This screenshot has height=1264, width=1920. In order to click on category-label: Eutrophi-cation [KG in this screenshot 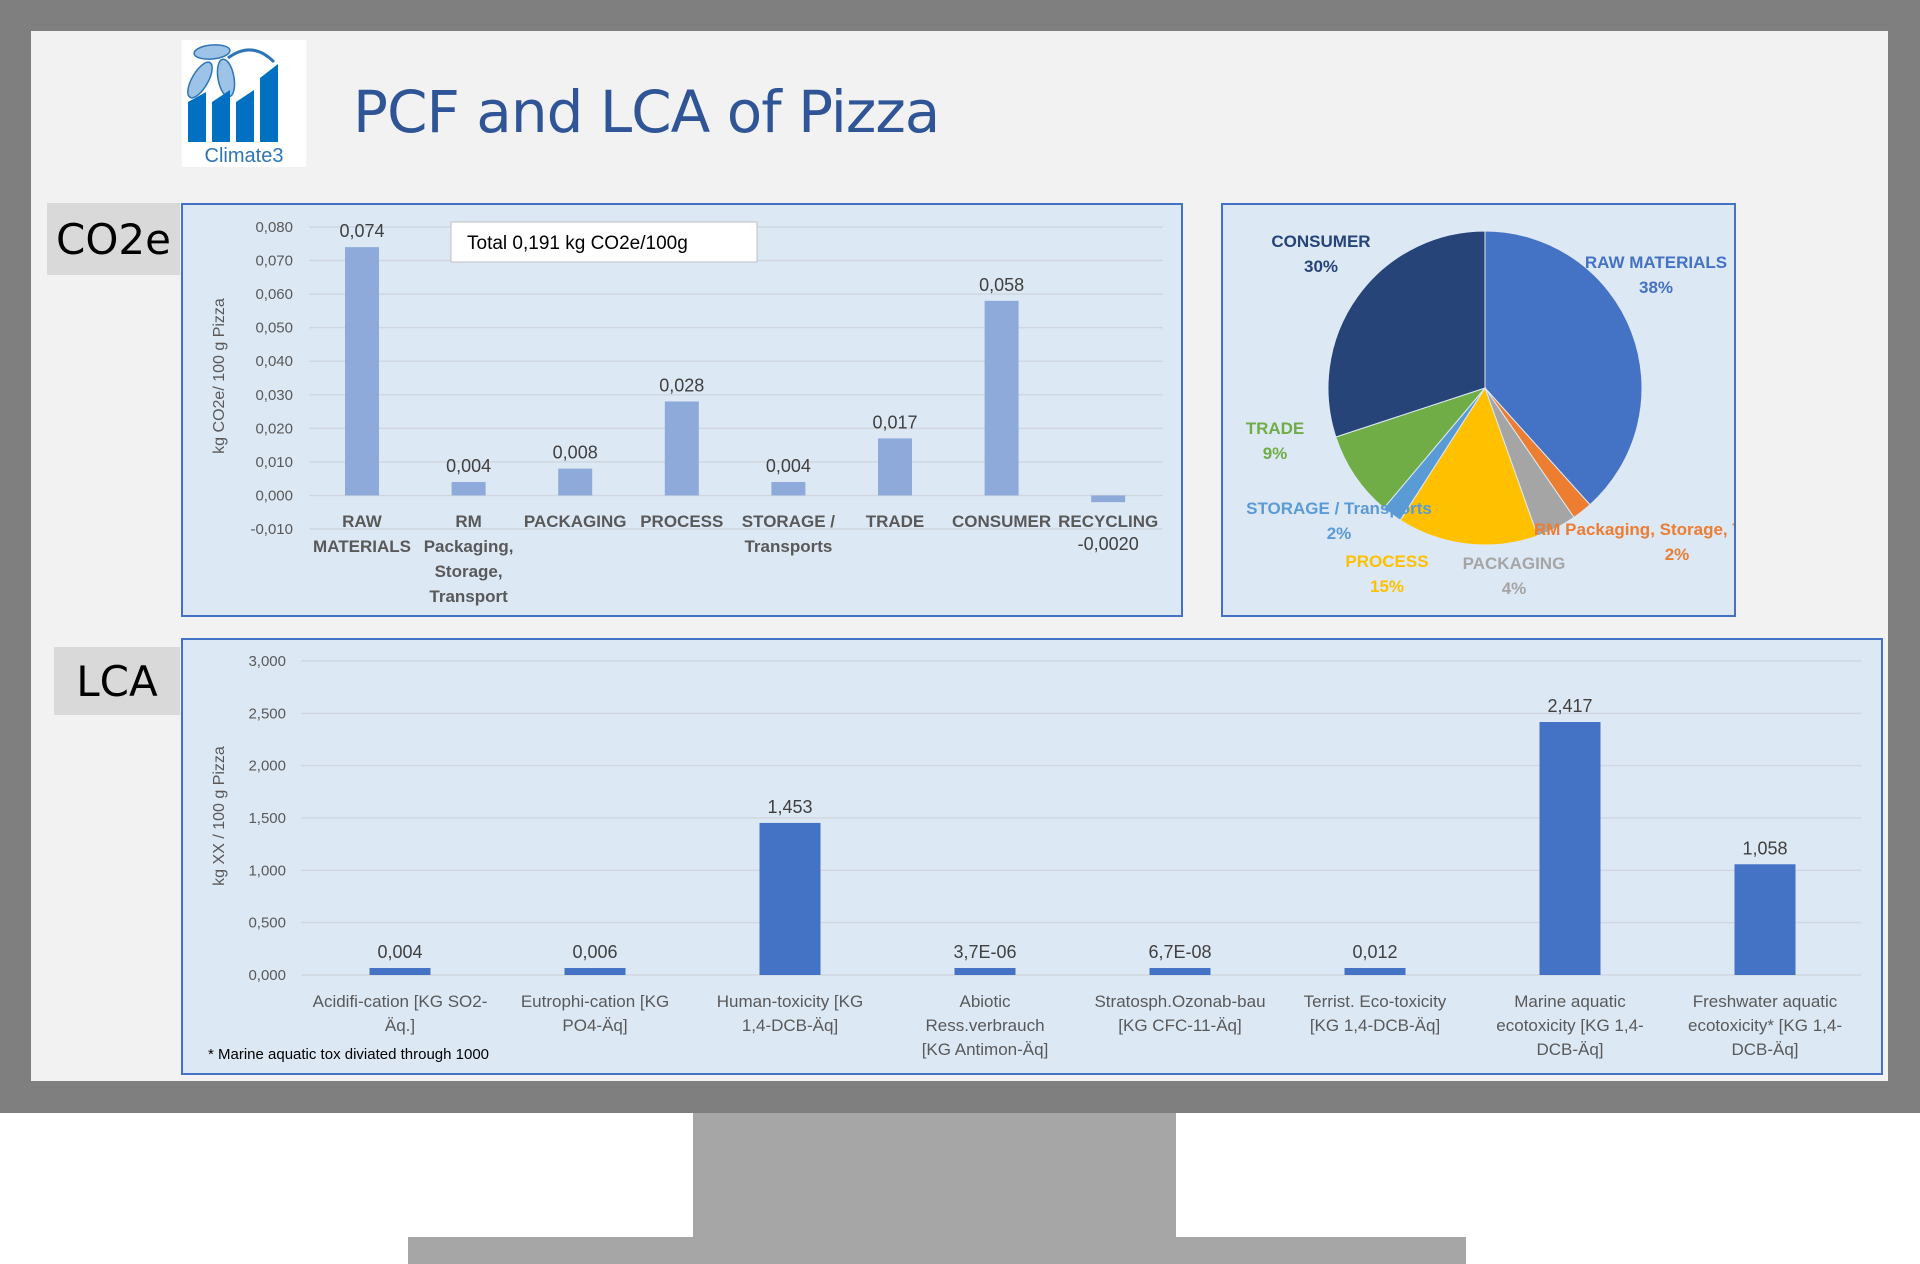, I will do `click(595, 1001)`.